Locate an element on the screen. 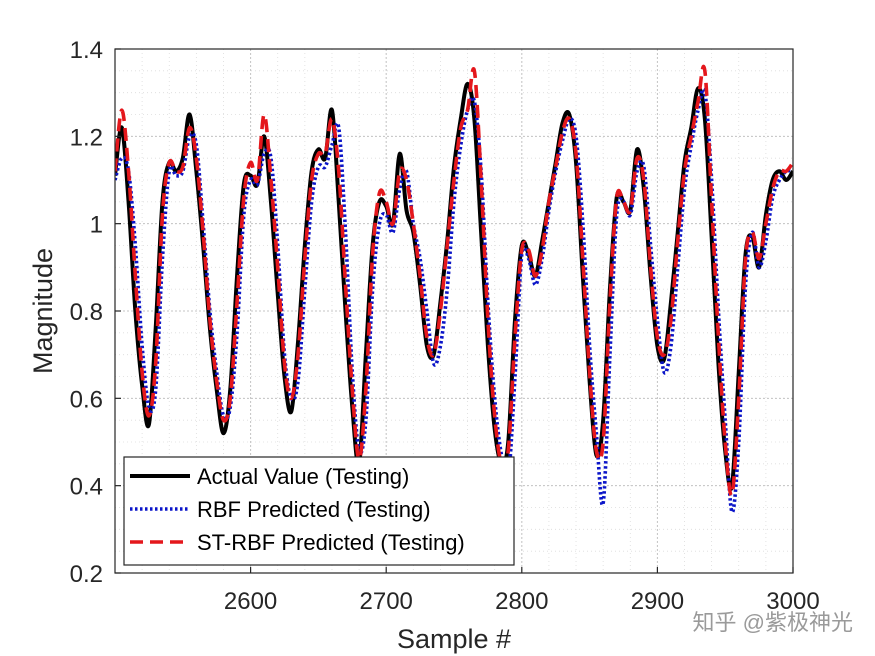 The height and width of the screenshot is (656, 875). y-axis-label: Magnitude is located at coordinates (43, 311).